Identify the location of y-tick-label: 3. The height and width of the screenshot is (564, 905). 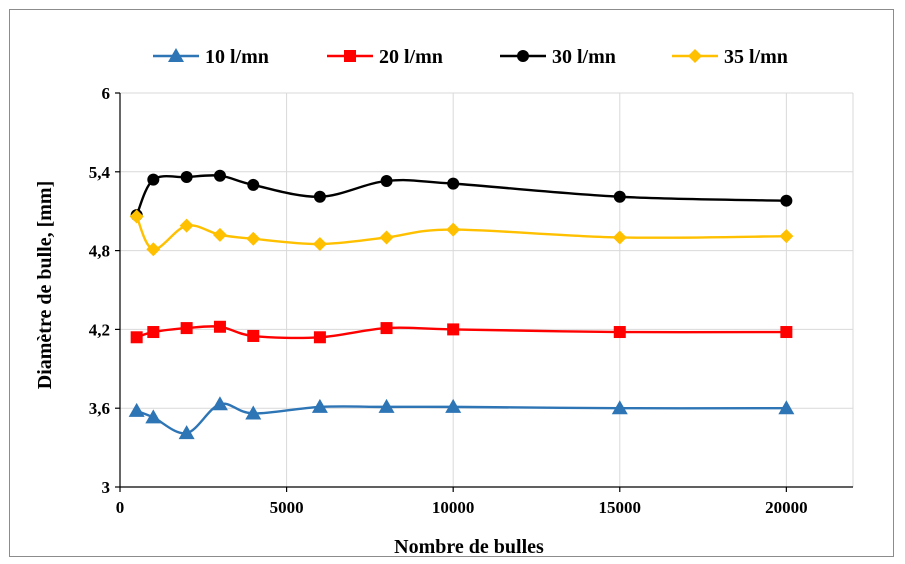
(106, 487).